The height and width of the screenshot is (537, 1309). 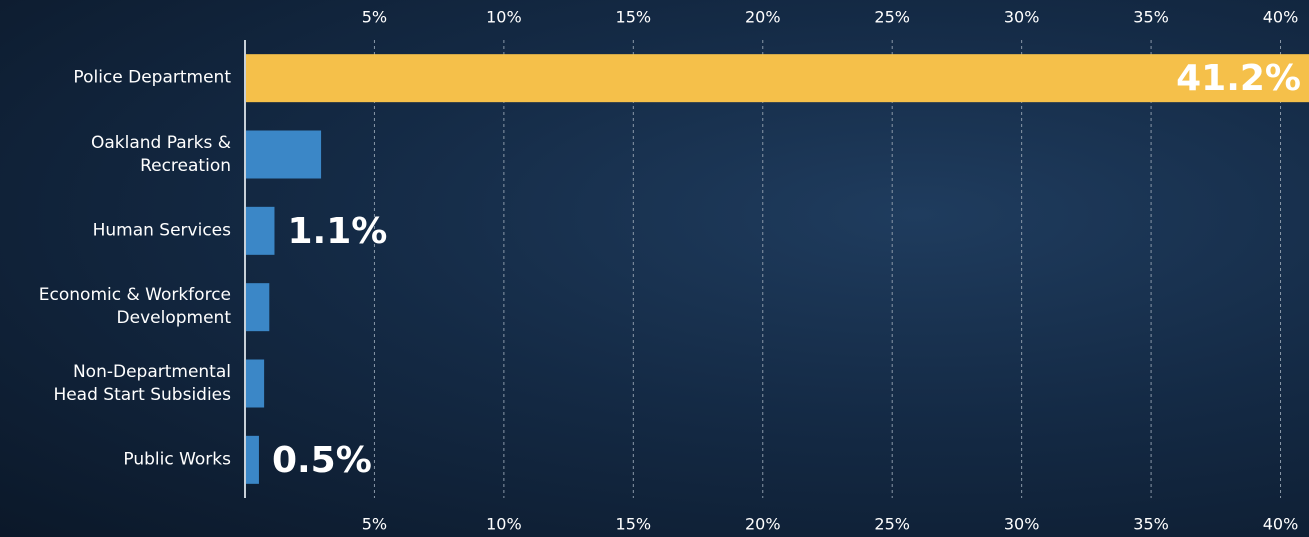 What do you see at coordinates (160, 154) in the screenshot?
I see `category-label: Oakland Parks & Recreation` at bounding box center [160, 154].